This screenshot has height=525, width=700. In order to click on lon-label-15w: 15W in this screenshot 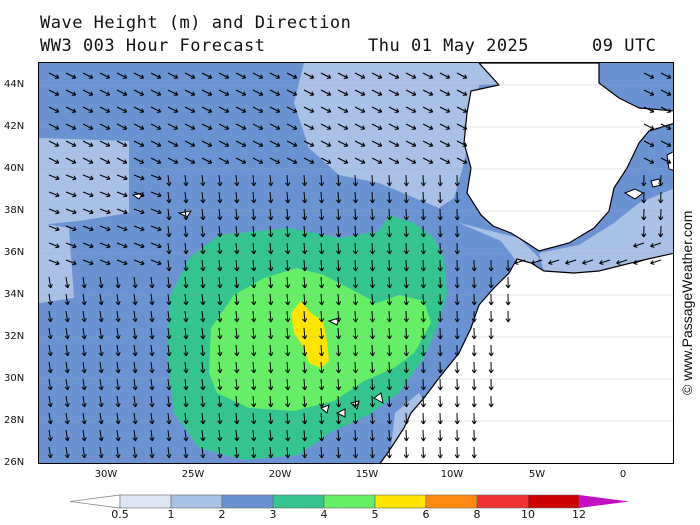, I will do `click(367, 474)`.